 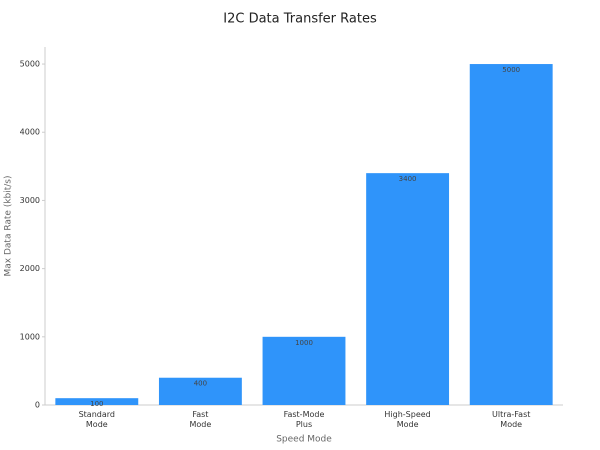 I want to click on y-axis-label: Max Data Rate (kbit/s), so click(x=9, y=225).